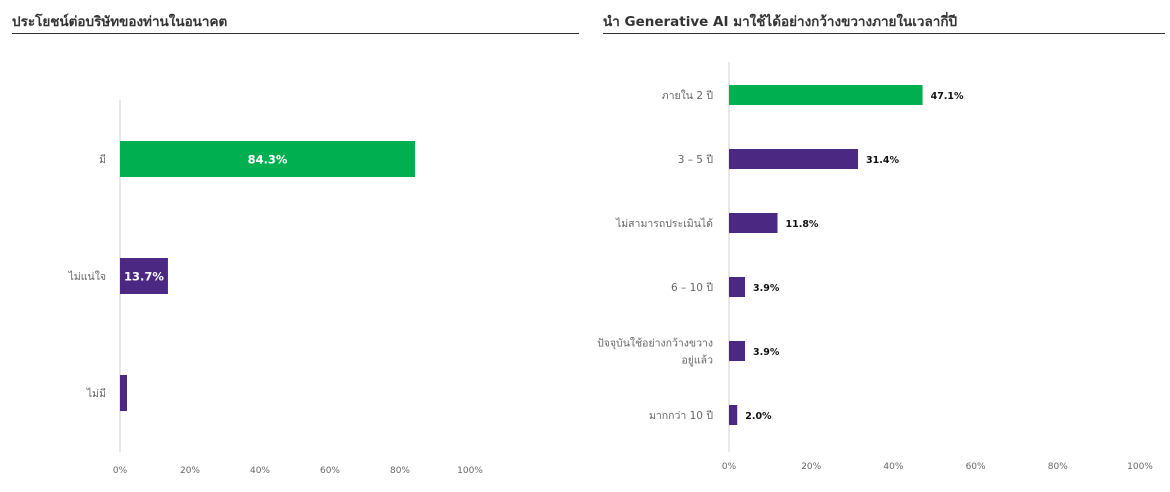  I want to click on category-label: ภายใน 2 ปี, so click(688, 95).